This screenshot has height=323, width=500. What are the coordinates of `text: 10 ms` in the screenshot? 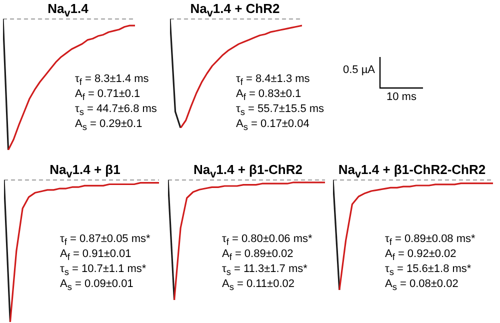 It's located at (402, 97).